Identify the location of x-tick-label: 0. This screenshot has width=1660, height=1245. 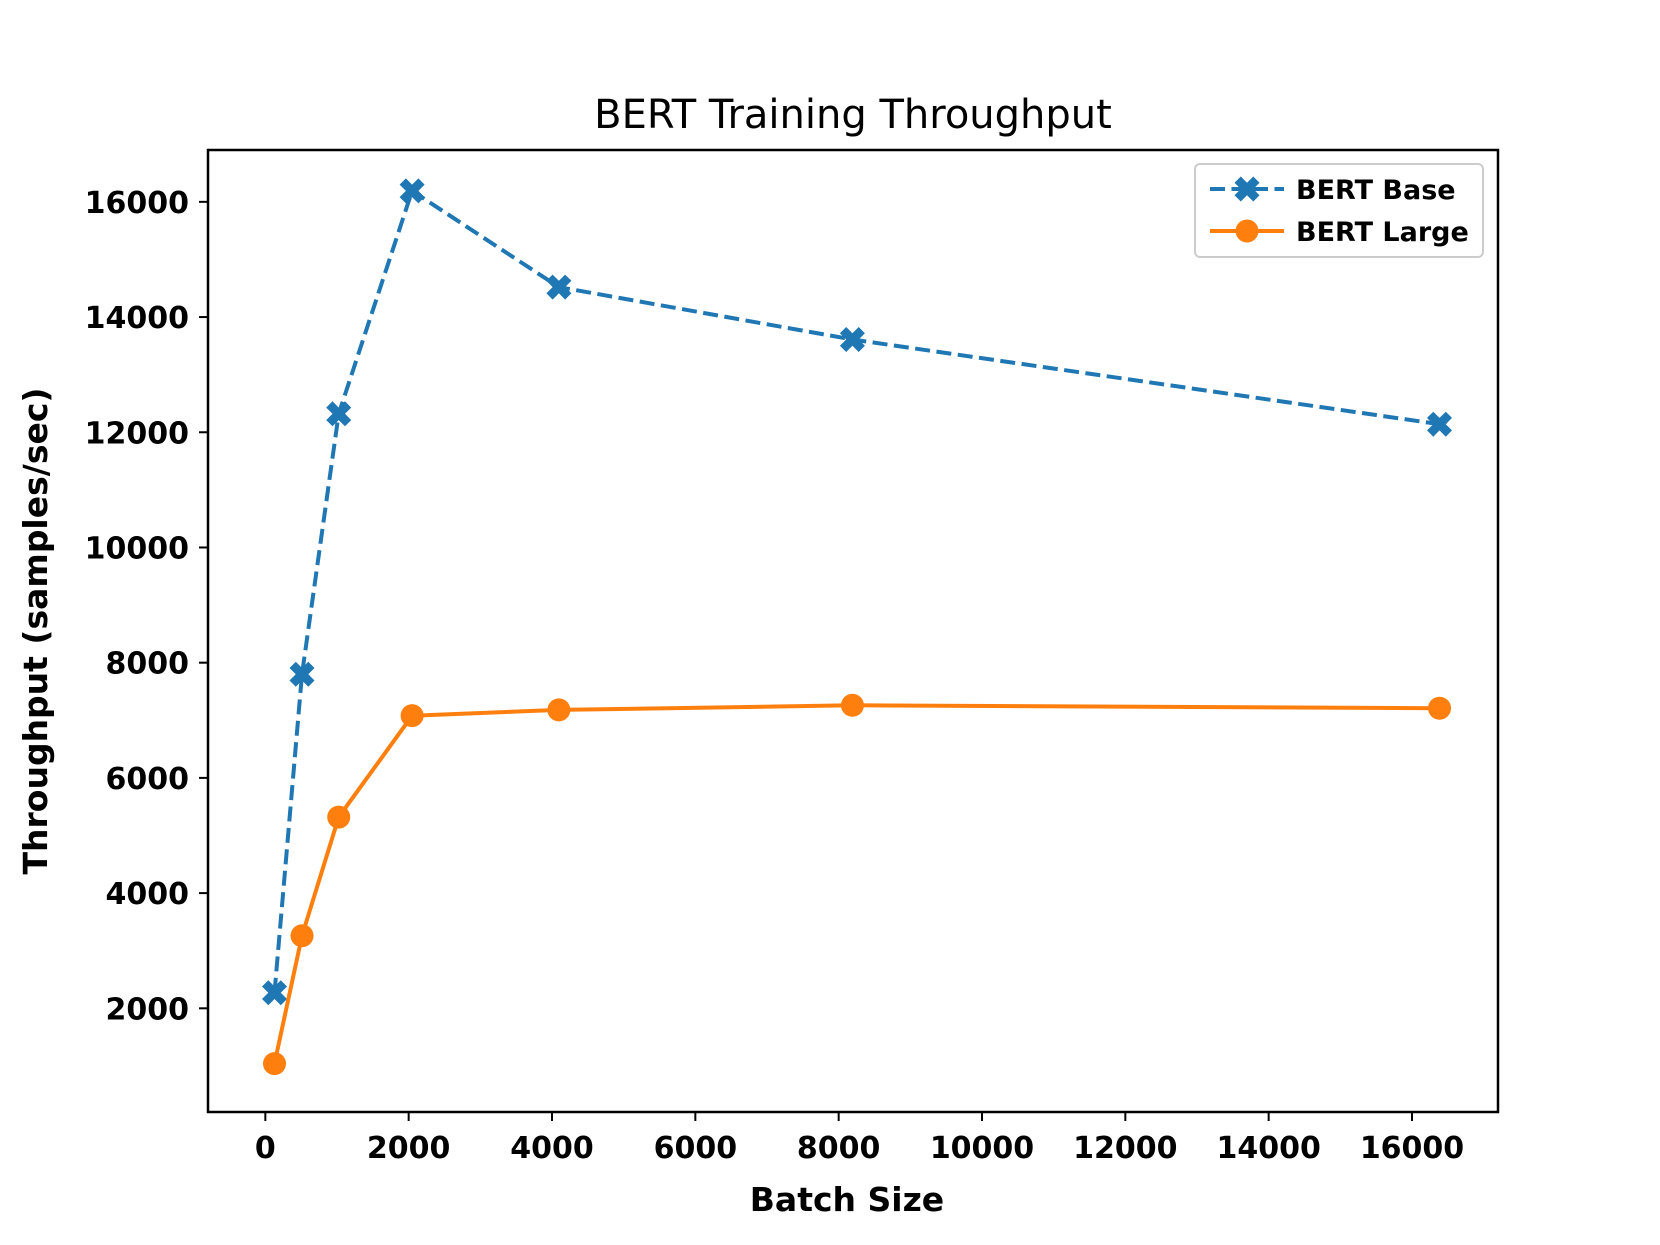
(265, 1148).